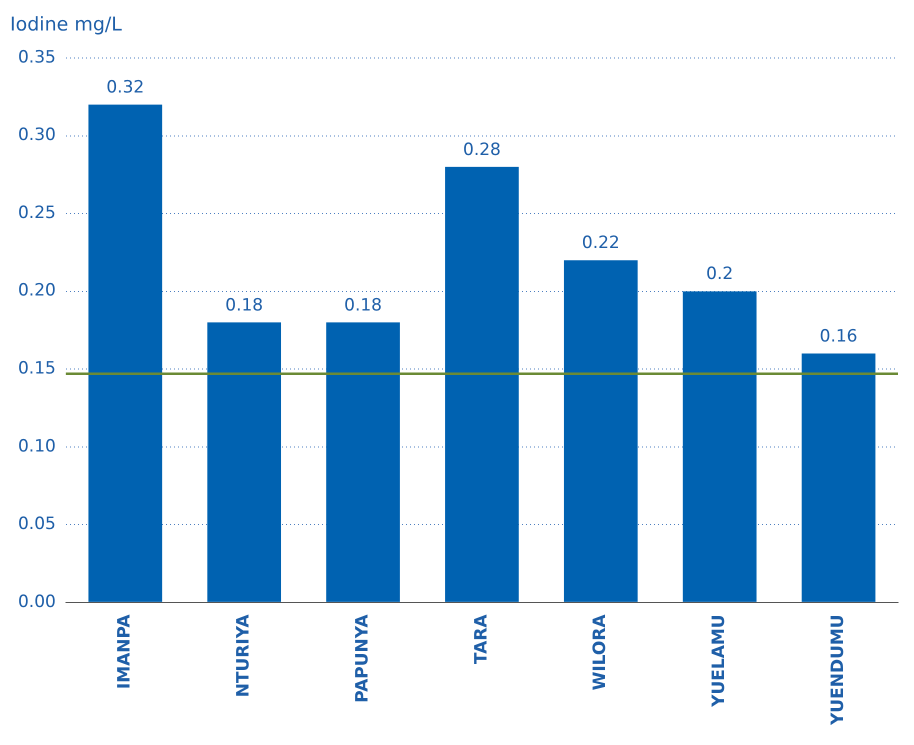 The image size is (914, 745). I want to click on data-label: 0.28, so click(481, 150).